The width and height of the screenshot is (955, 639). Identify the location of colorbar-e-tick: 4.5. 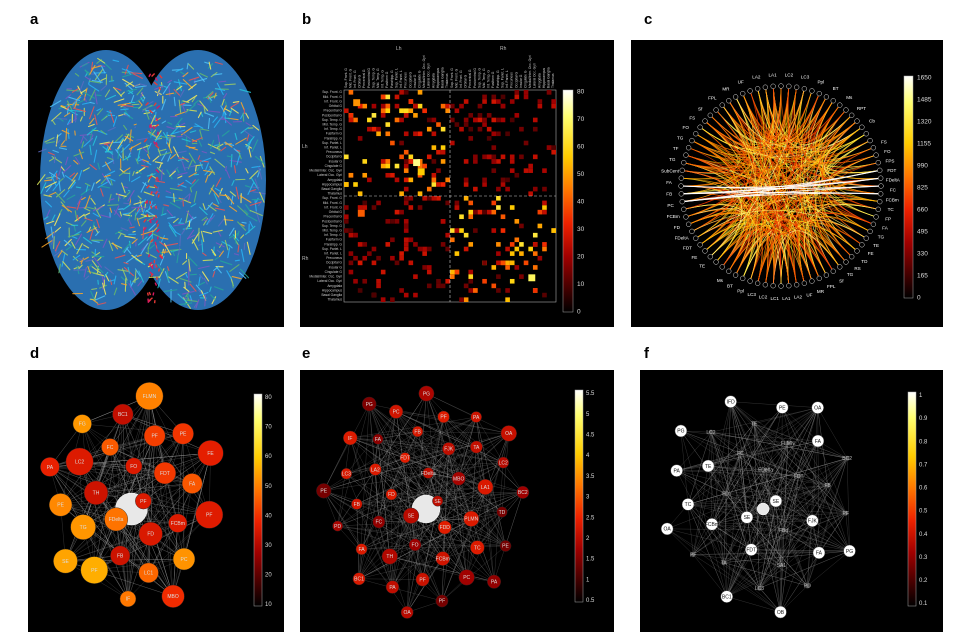
(590, 436).